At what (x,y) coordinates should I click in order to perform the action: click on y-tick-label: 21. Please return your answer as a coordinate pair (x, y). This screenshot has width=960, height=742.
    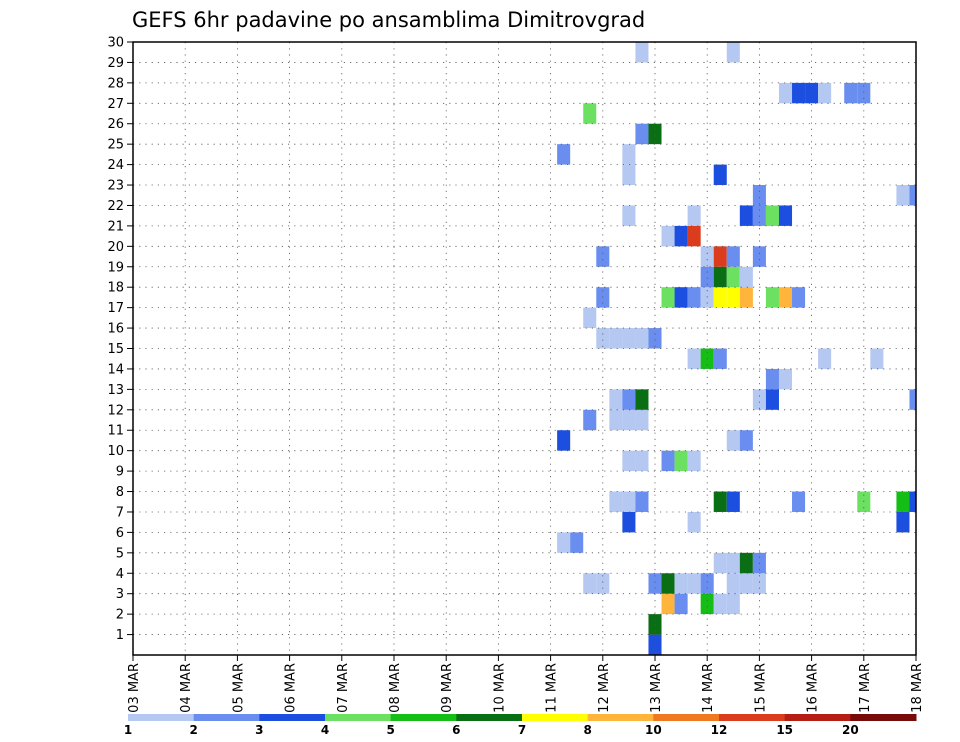
    Looking at the image, I should click on (115, 226).